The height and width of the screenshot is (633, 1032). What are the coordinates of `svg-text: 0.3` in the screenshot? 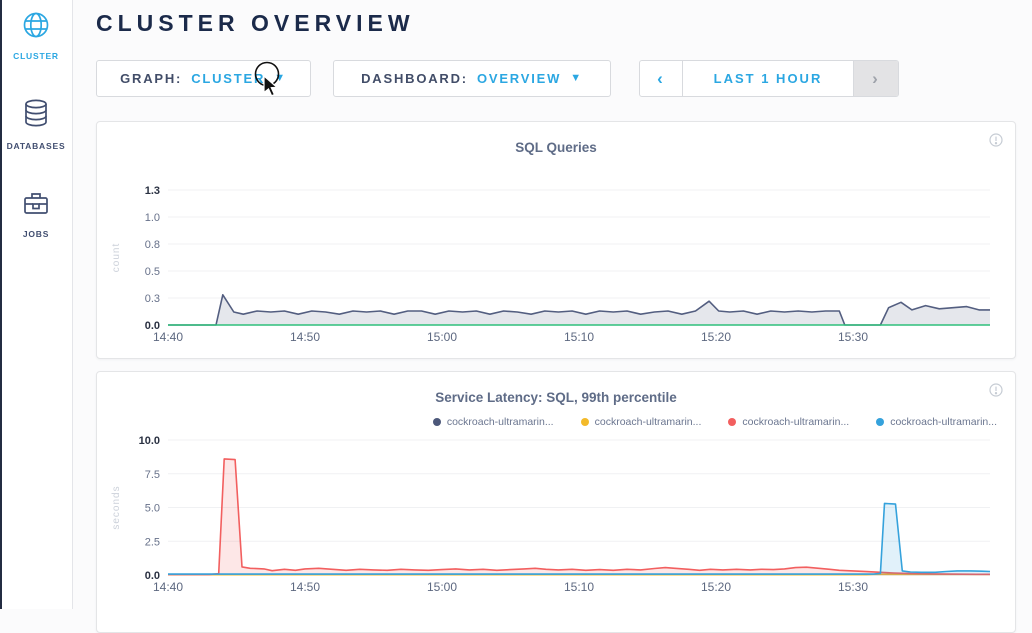 It's located at (152, 299).